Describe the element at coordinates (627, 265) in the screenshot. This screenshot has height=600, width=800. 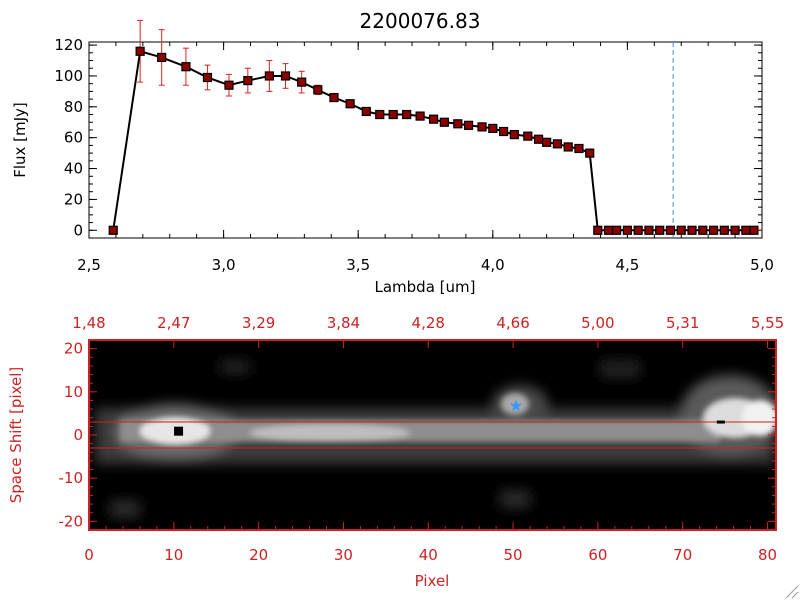
I see `x-tick-label: 4,5` at that location.